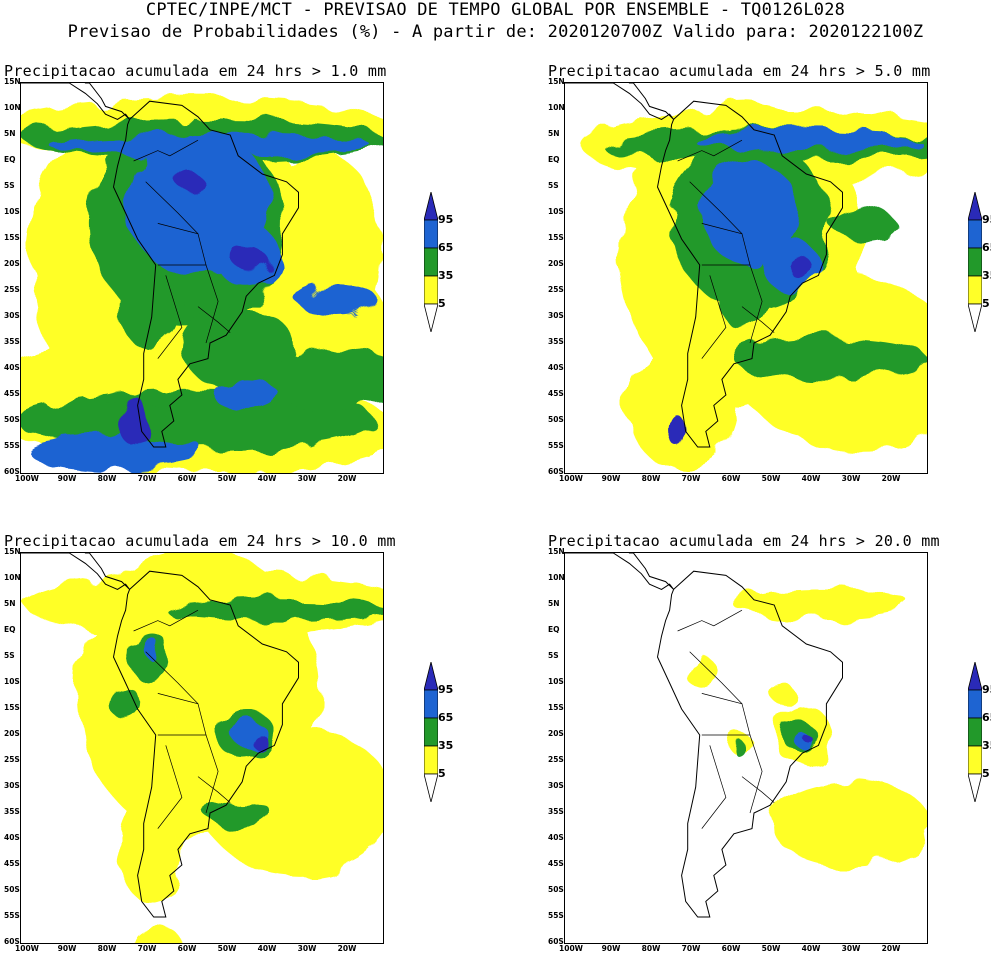 The height and width of the screenshot is (957, 991). I want to click on colorbar-label: 65, so click(986, 247).